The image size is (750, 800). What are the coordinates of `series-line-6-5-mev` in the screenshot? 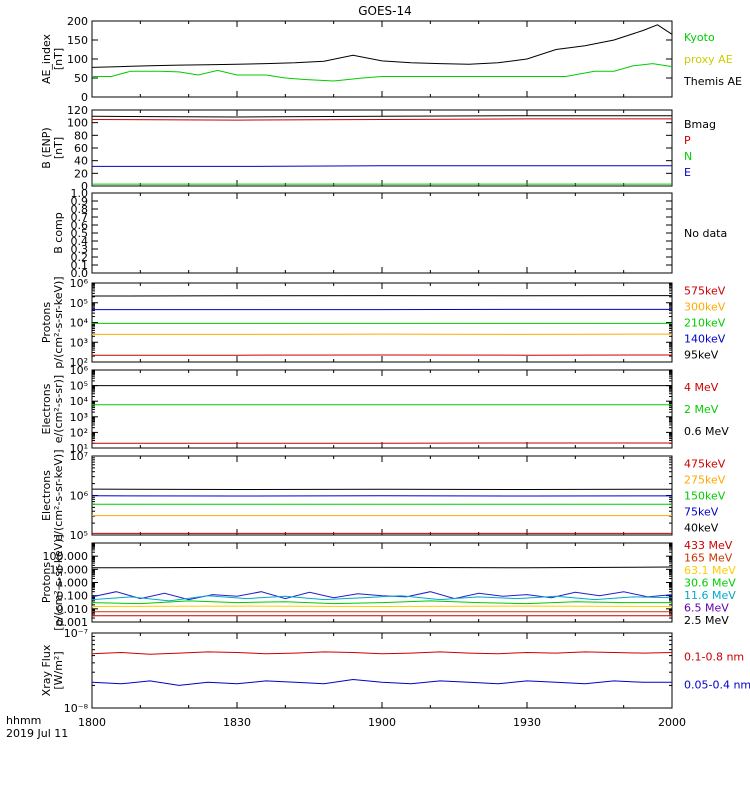 It's located at (382, 596).